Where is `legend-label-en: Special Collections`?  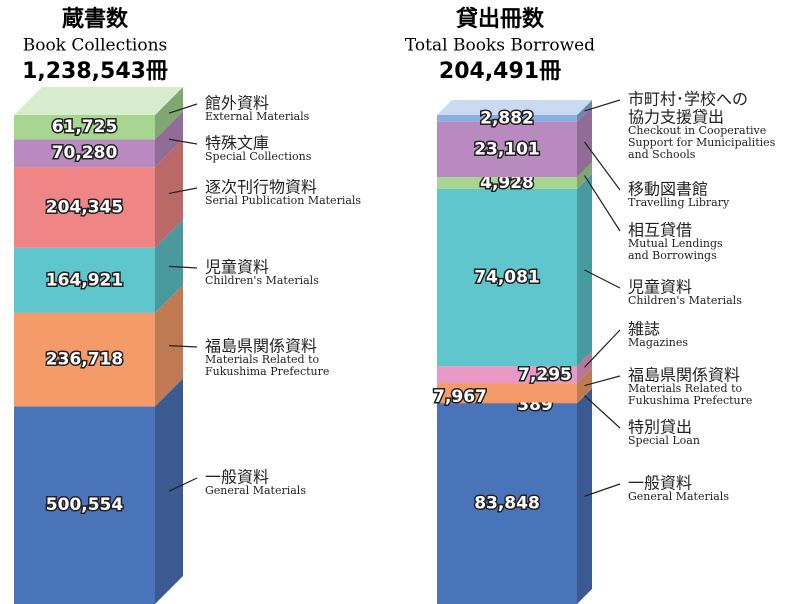 legend-label-en: Special Collections is located at coordinates (258, 156).